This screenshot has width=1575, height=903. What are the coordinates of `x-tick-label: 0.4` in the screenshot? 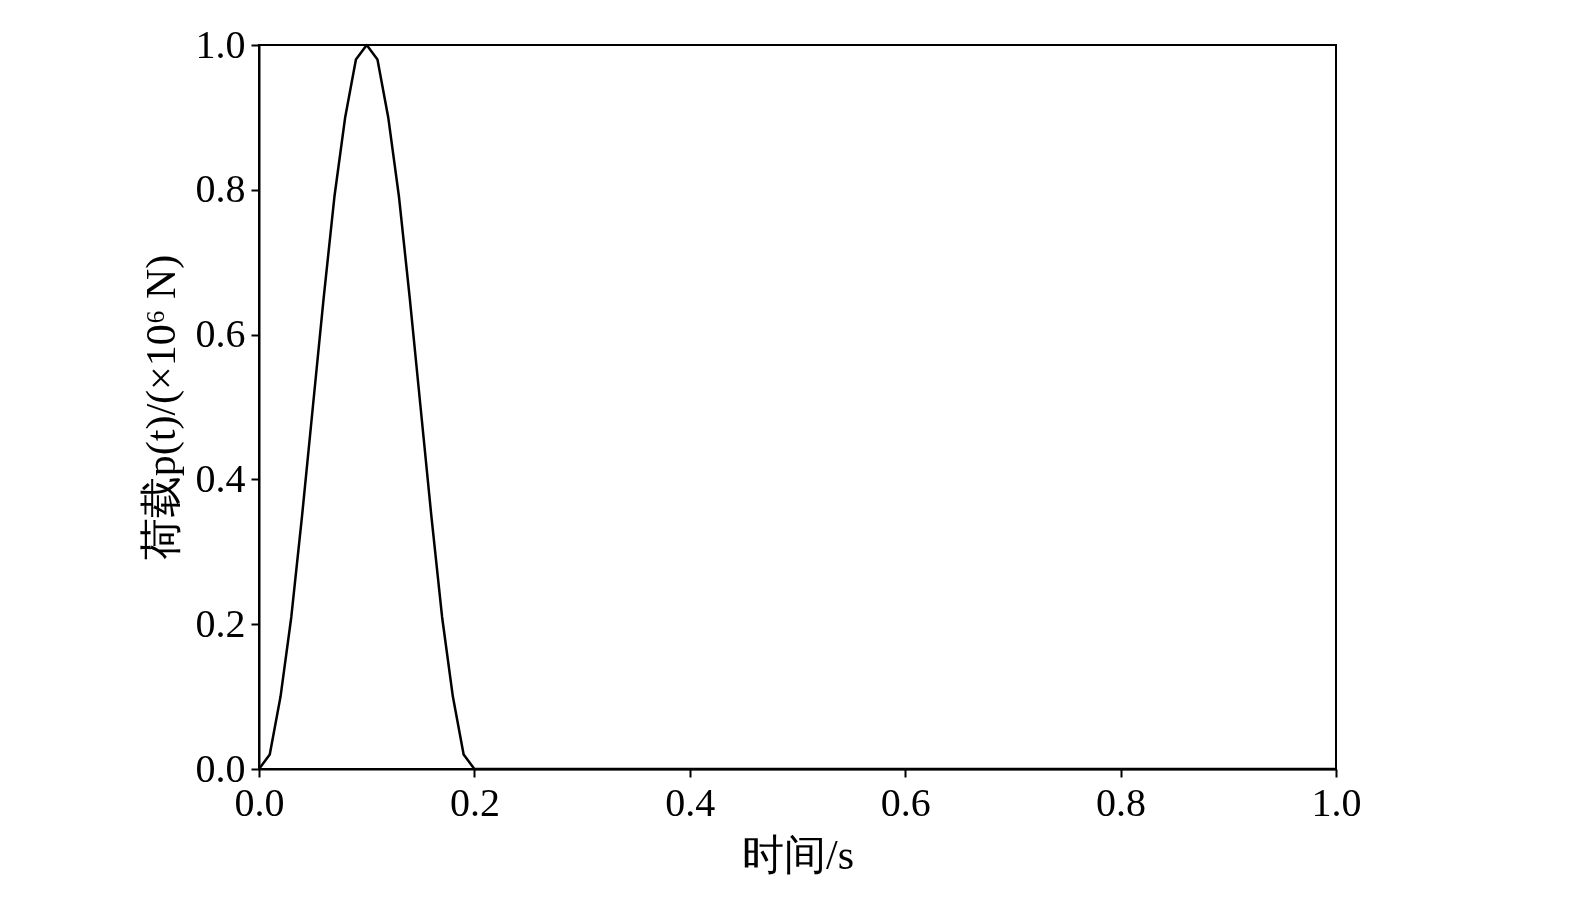 It's located at (690, 802).